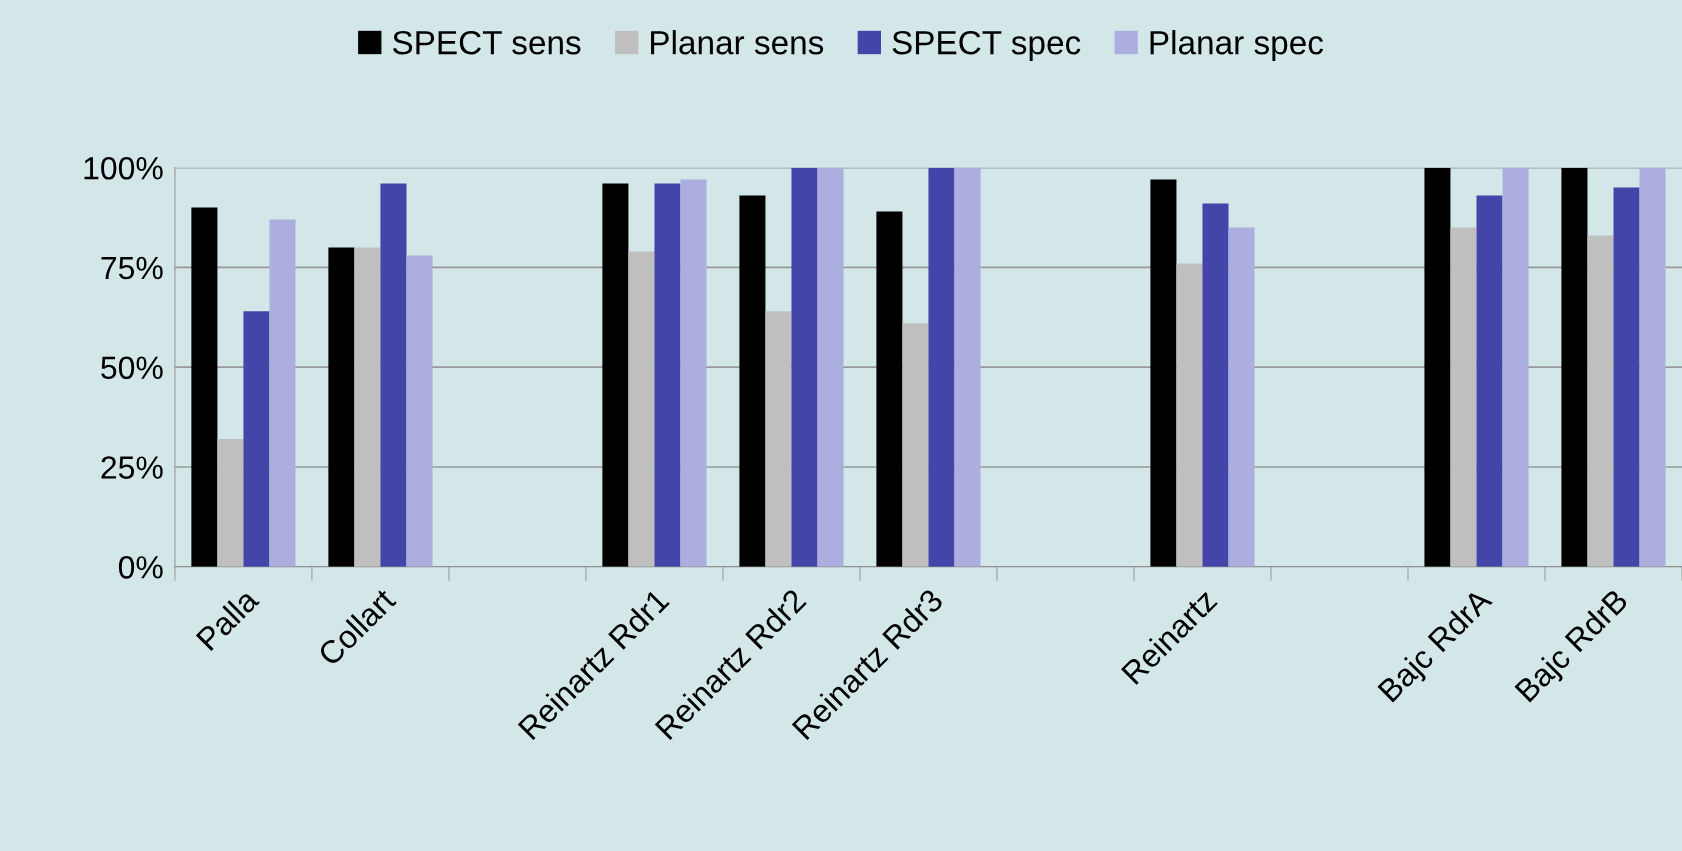  What do you see at coordinates (486, 42) in the screenshot?
I see `legend-label: SPECT sens` at bounding box center [486, 42].